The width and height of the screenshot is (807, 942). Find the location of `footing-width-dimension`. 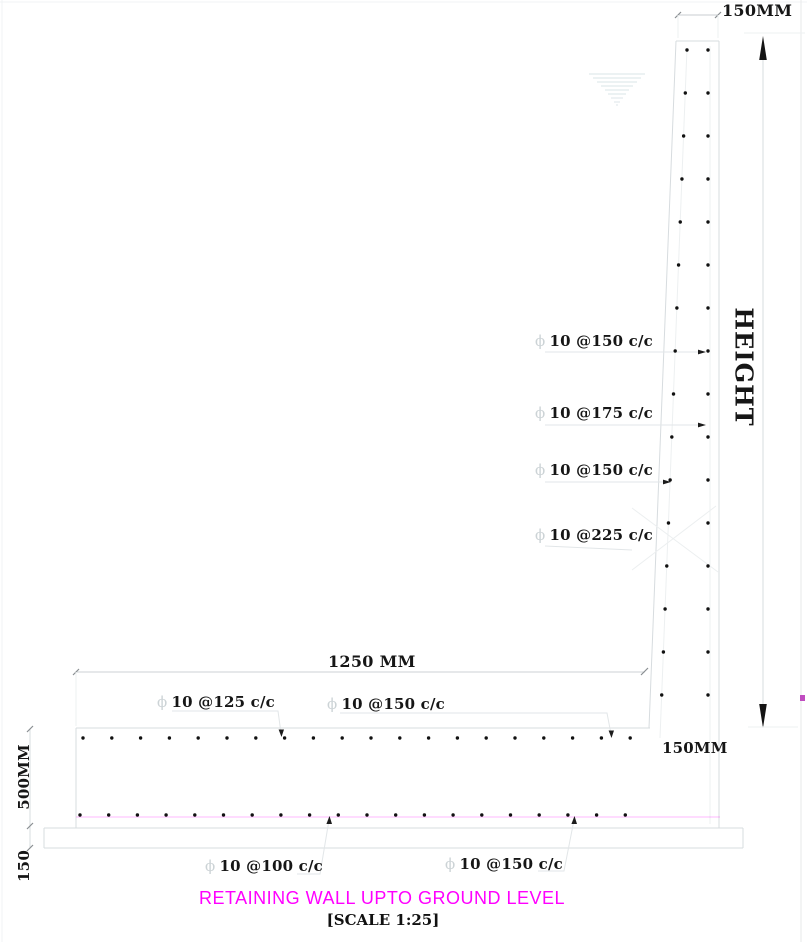

footing-width-dimension is located at coordinates (360, 696).